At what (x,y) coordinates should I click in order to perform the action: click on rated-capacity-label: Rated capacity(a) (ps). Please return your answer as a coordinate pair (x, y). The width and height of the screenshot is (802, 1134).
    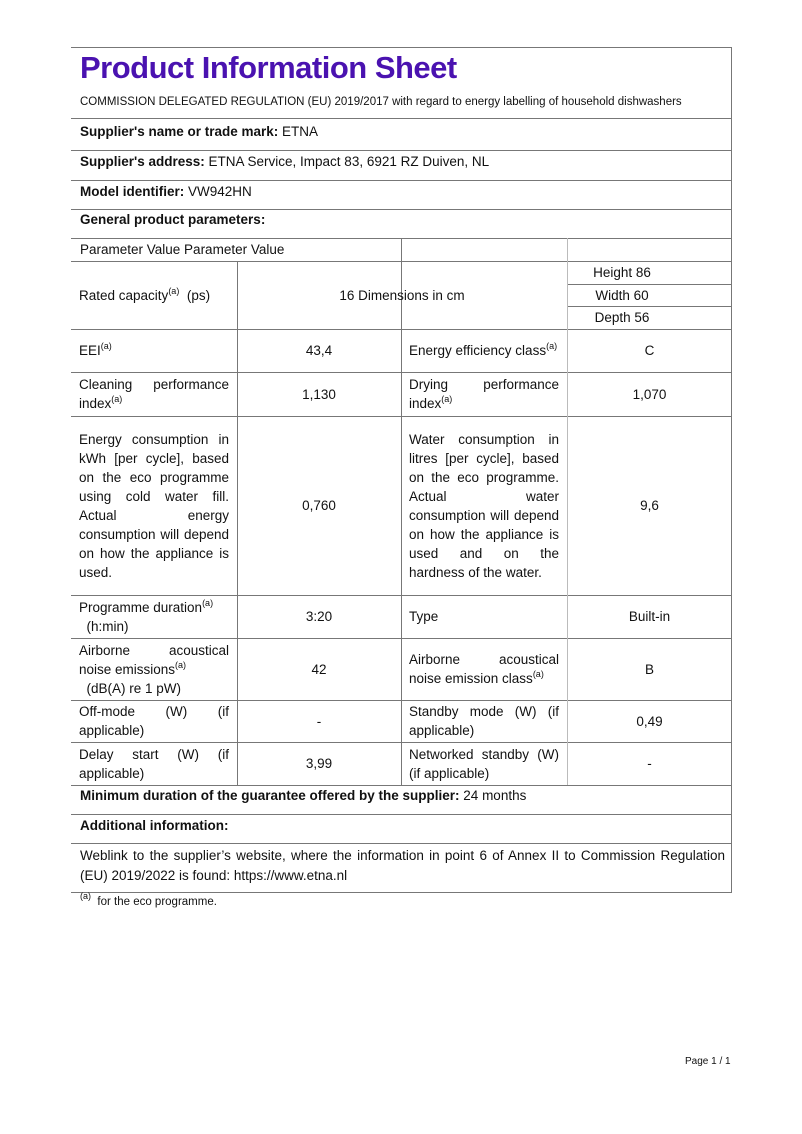
    Looking at the image, I should click on (154, 295).